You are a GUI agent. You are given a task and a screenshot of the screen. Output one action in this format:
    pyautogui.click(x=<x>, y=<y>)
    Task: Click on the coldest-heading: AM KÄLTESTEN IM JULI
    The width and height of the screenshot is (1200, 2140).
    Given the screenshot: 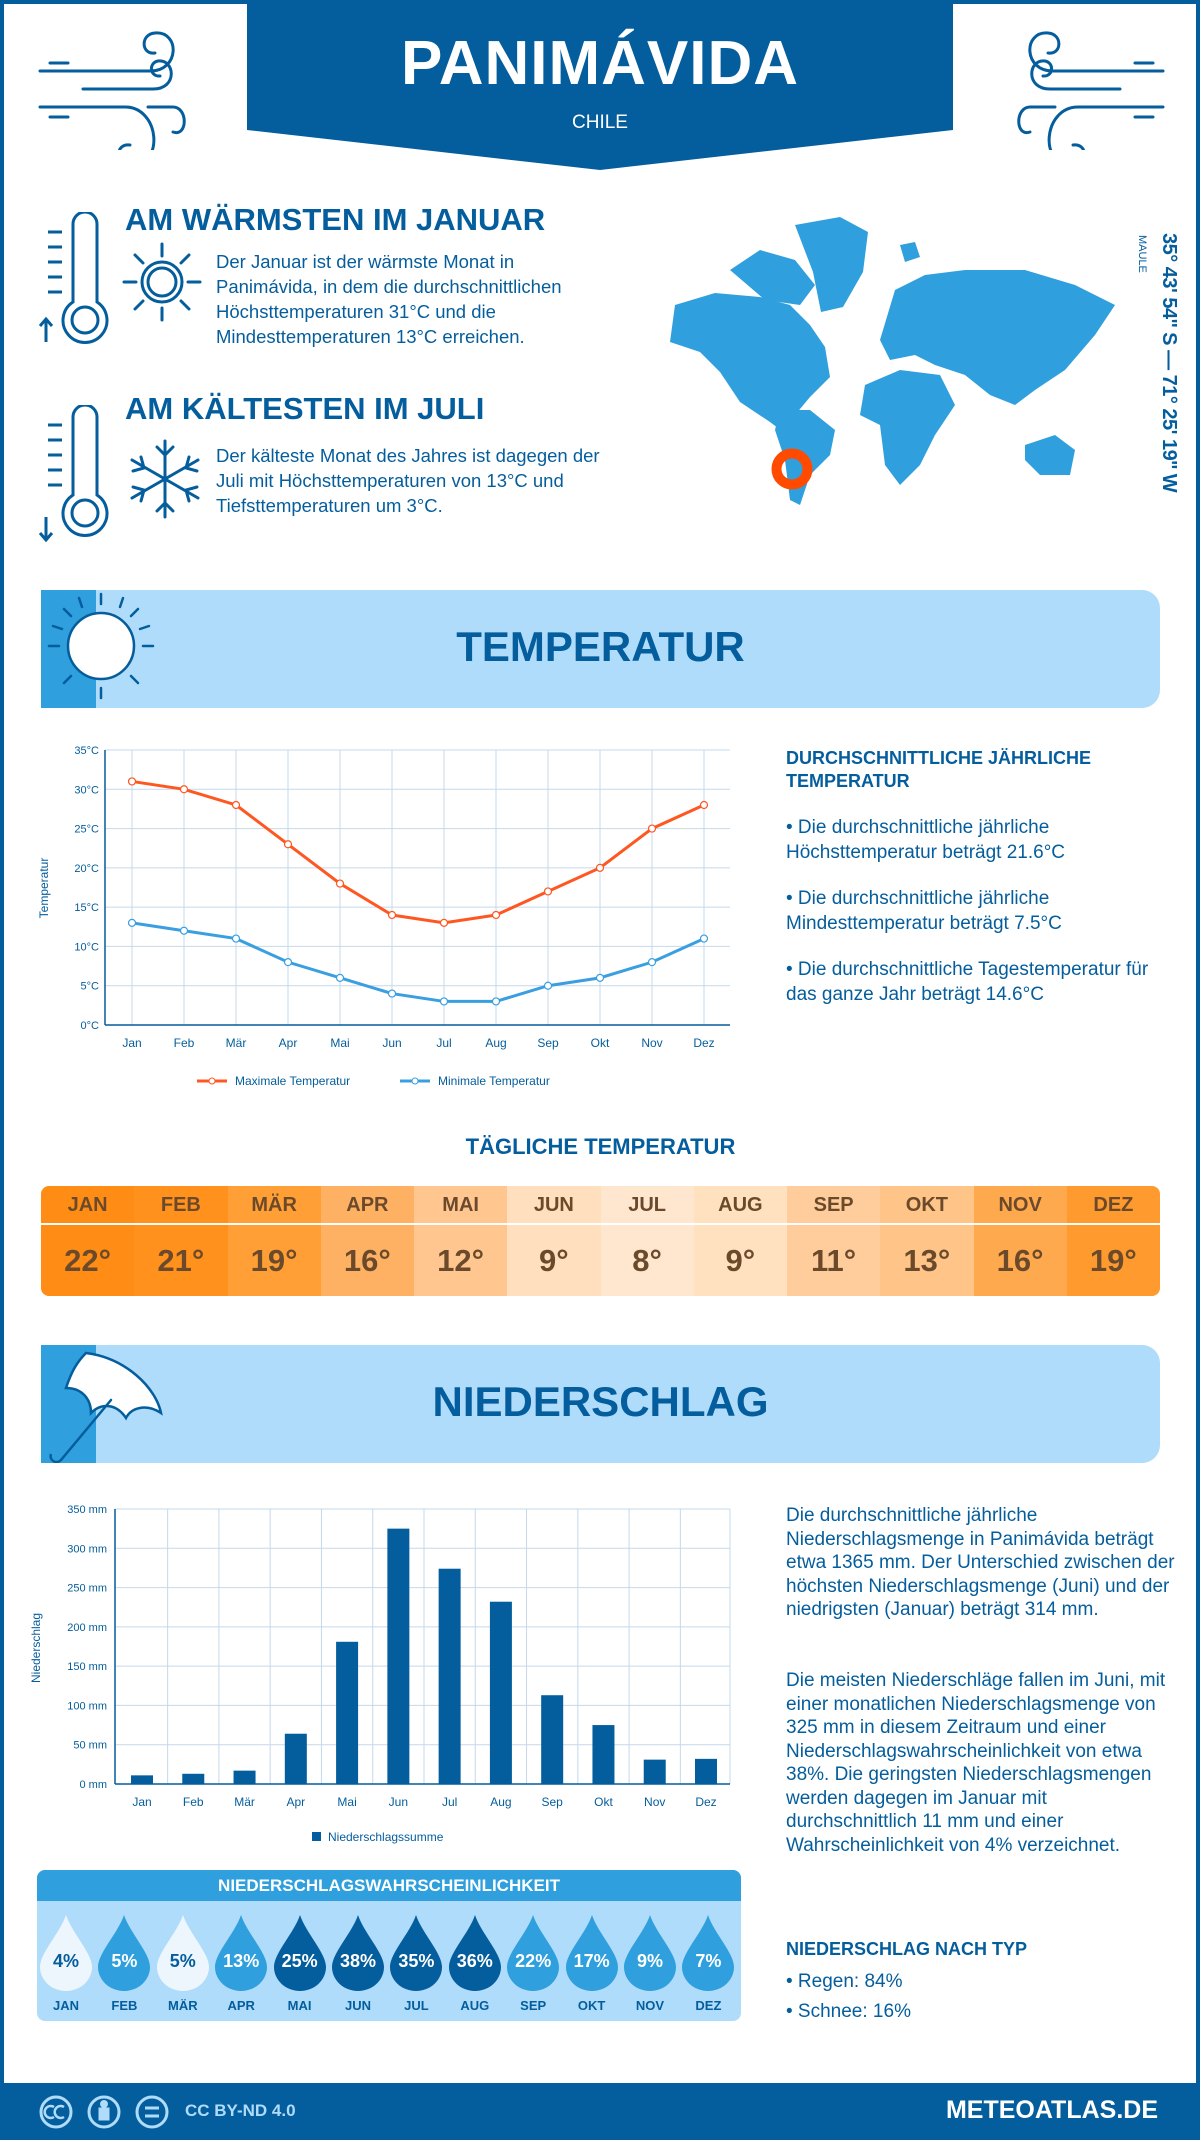 What is the action you would take?
    pyautogui.click(x=305, y=408)
    